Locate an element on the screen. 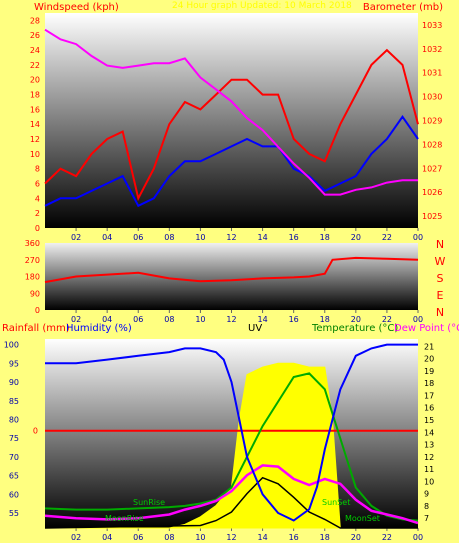 The width and height of the screenshot is (459, 543). direction-y-tick-label: 0 is located at coordinates (37, 310).